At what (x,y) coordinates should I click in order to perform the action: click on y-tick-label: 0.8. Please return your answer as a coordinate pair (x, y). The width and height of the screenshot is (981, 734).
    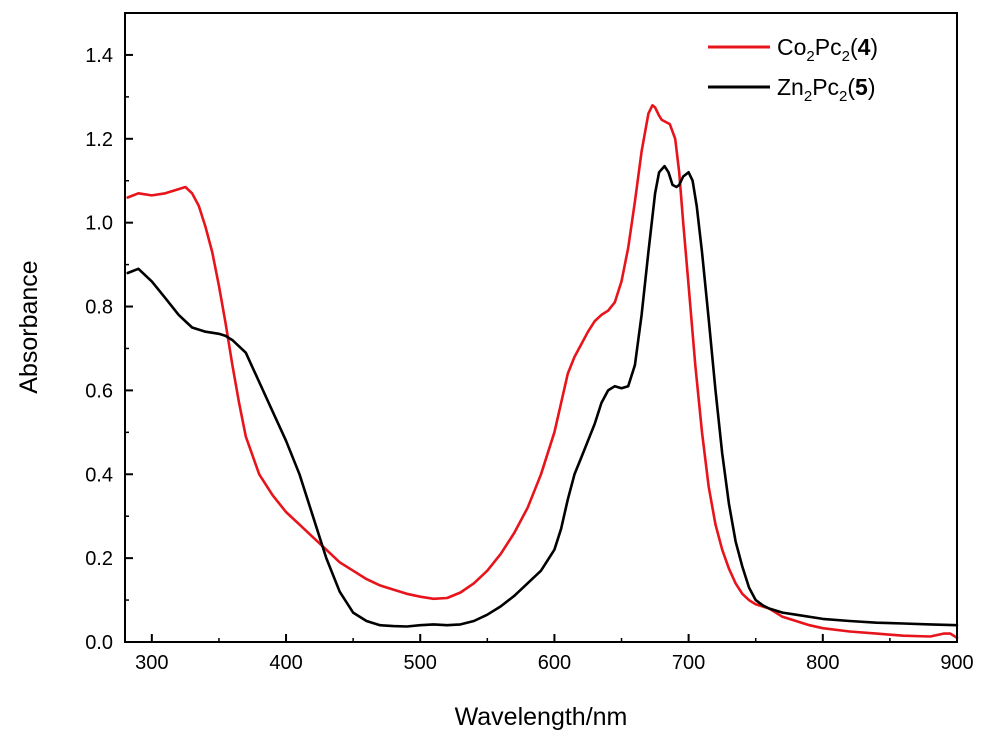
    Looking at the image, I should click on (99, 308).